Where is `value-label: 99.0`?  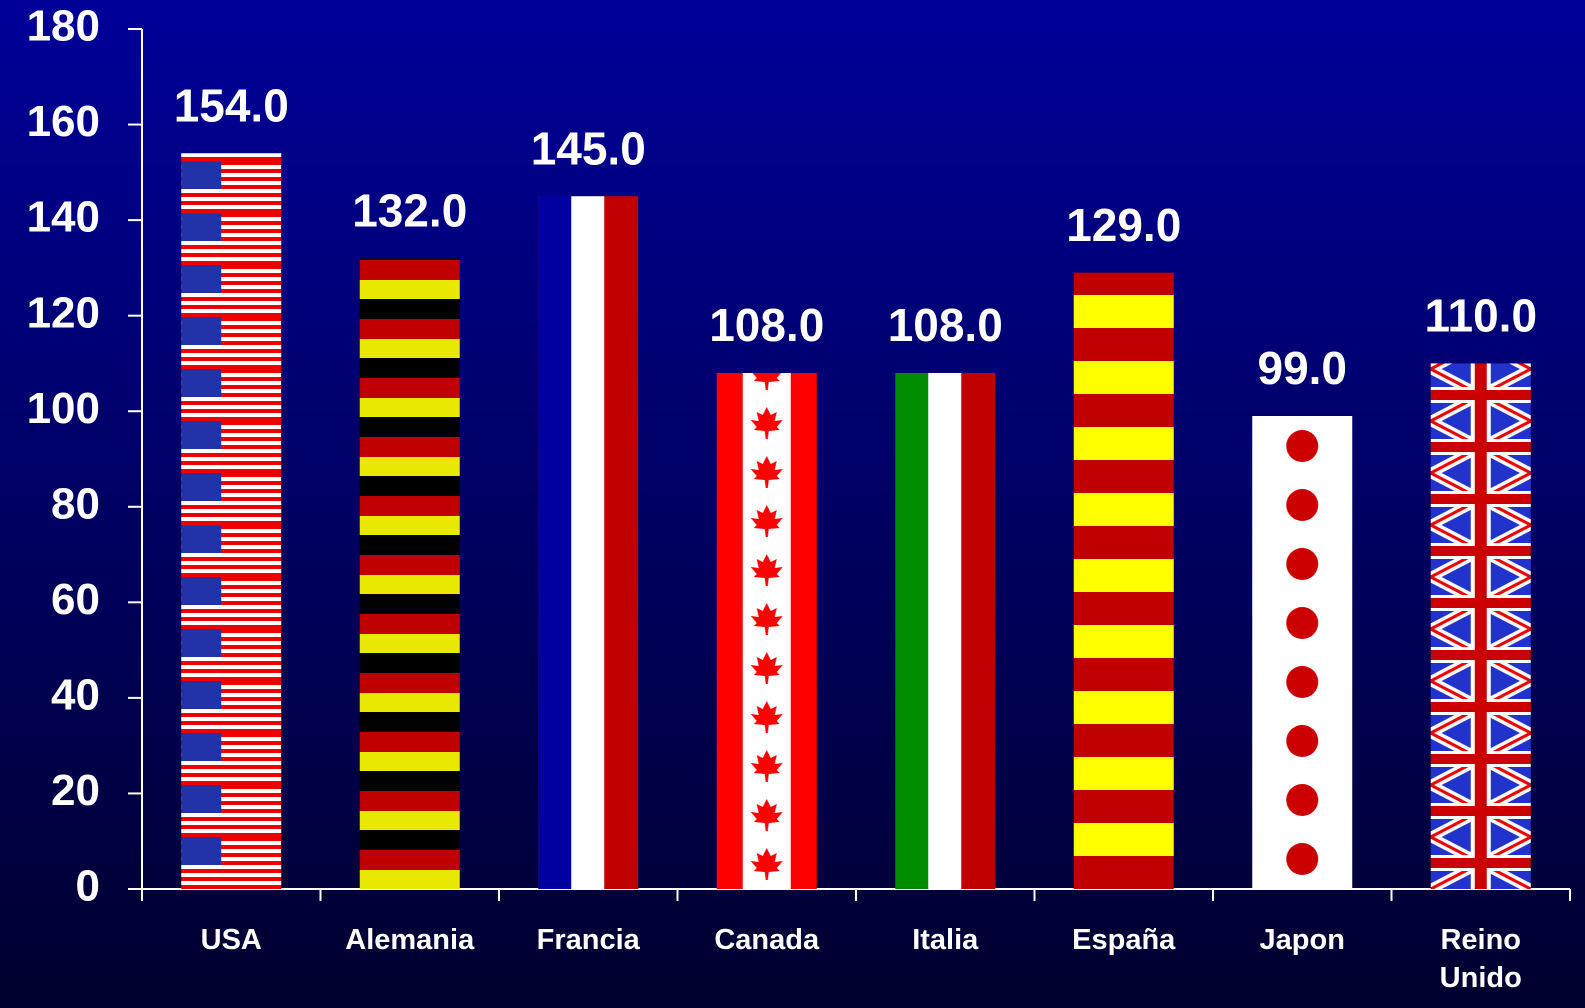 value-label: 99.0 is located at coordinates (1302, 368).